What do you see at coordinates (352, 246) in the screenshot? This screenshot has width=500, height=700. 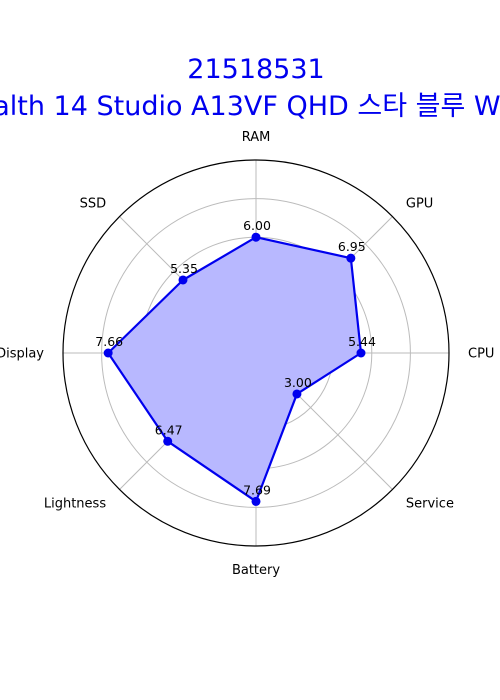 I see `value-label-gpu: 6.95` at bounding box center [352, 246].